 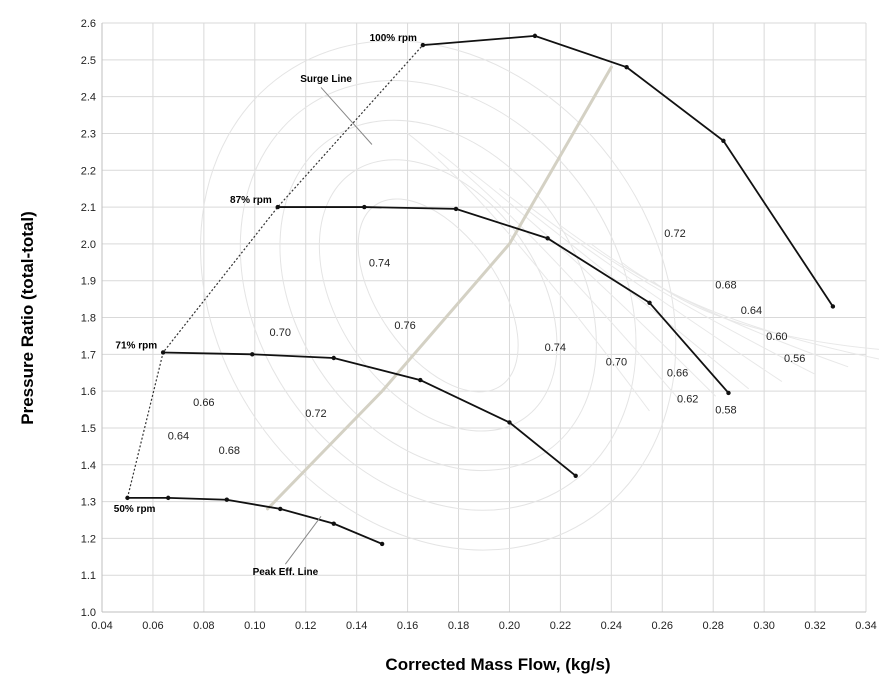 What do you see at coordinates (560, 626) in the screenshot?
I see `x-tick-label: 0.22` at bounding box center [560, 626].